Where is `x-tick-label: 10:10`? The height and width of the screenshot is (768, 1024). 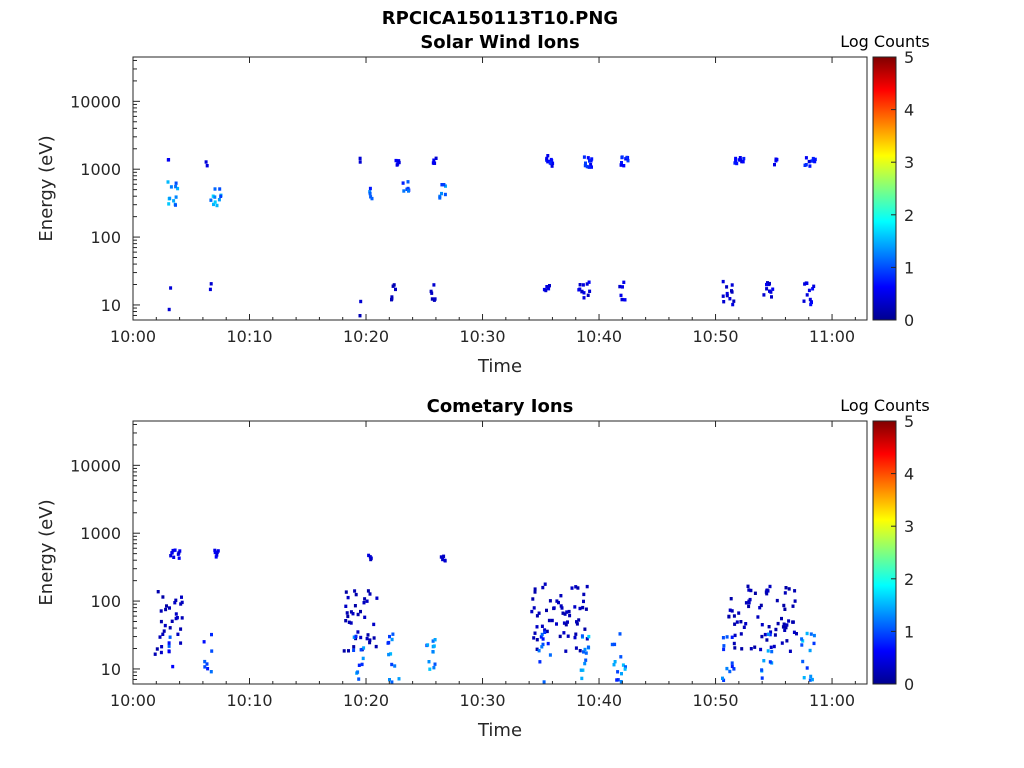
x-tick-label: 10:10 is located at coordinates (249, 336).